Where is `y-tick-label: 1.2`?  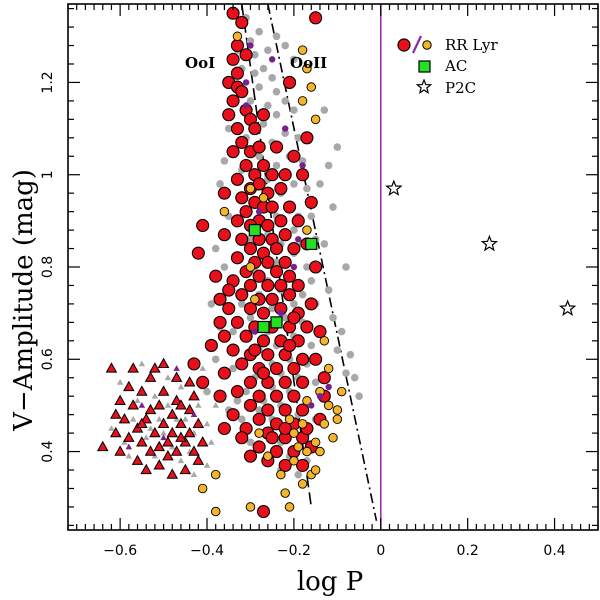
y-tick-label: 1.2 is located at coordinates (48, 82).